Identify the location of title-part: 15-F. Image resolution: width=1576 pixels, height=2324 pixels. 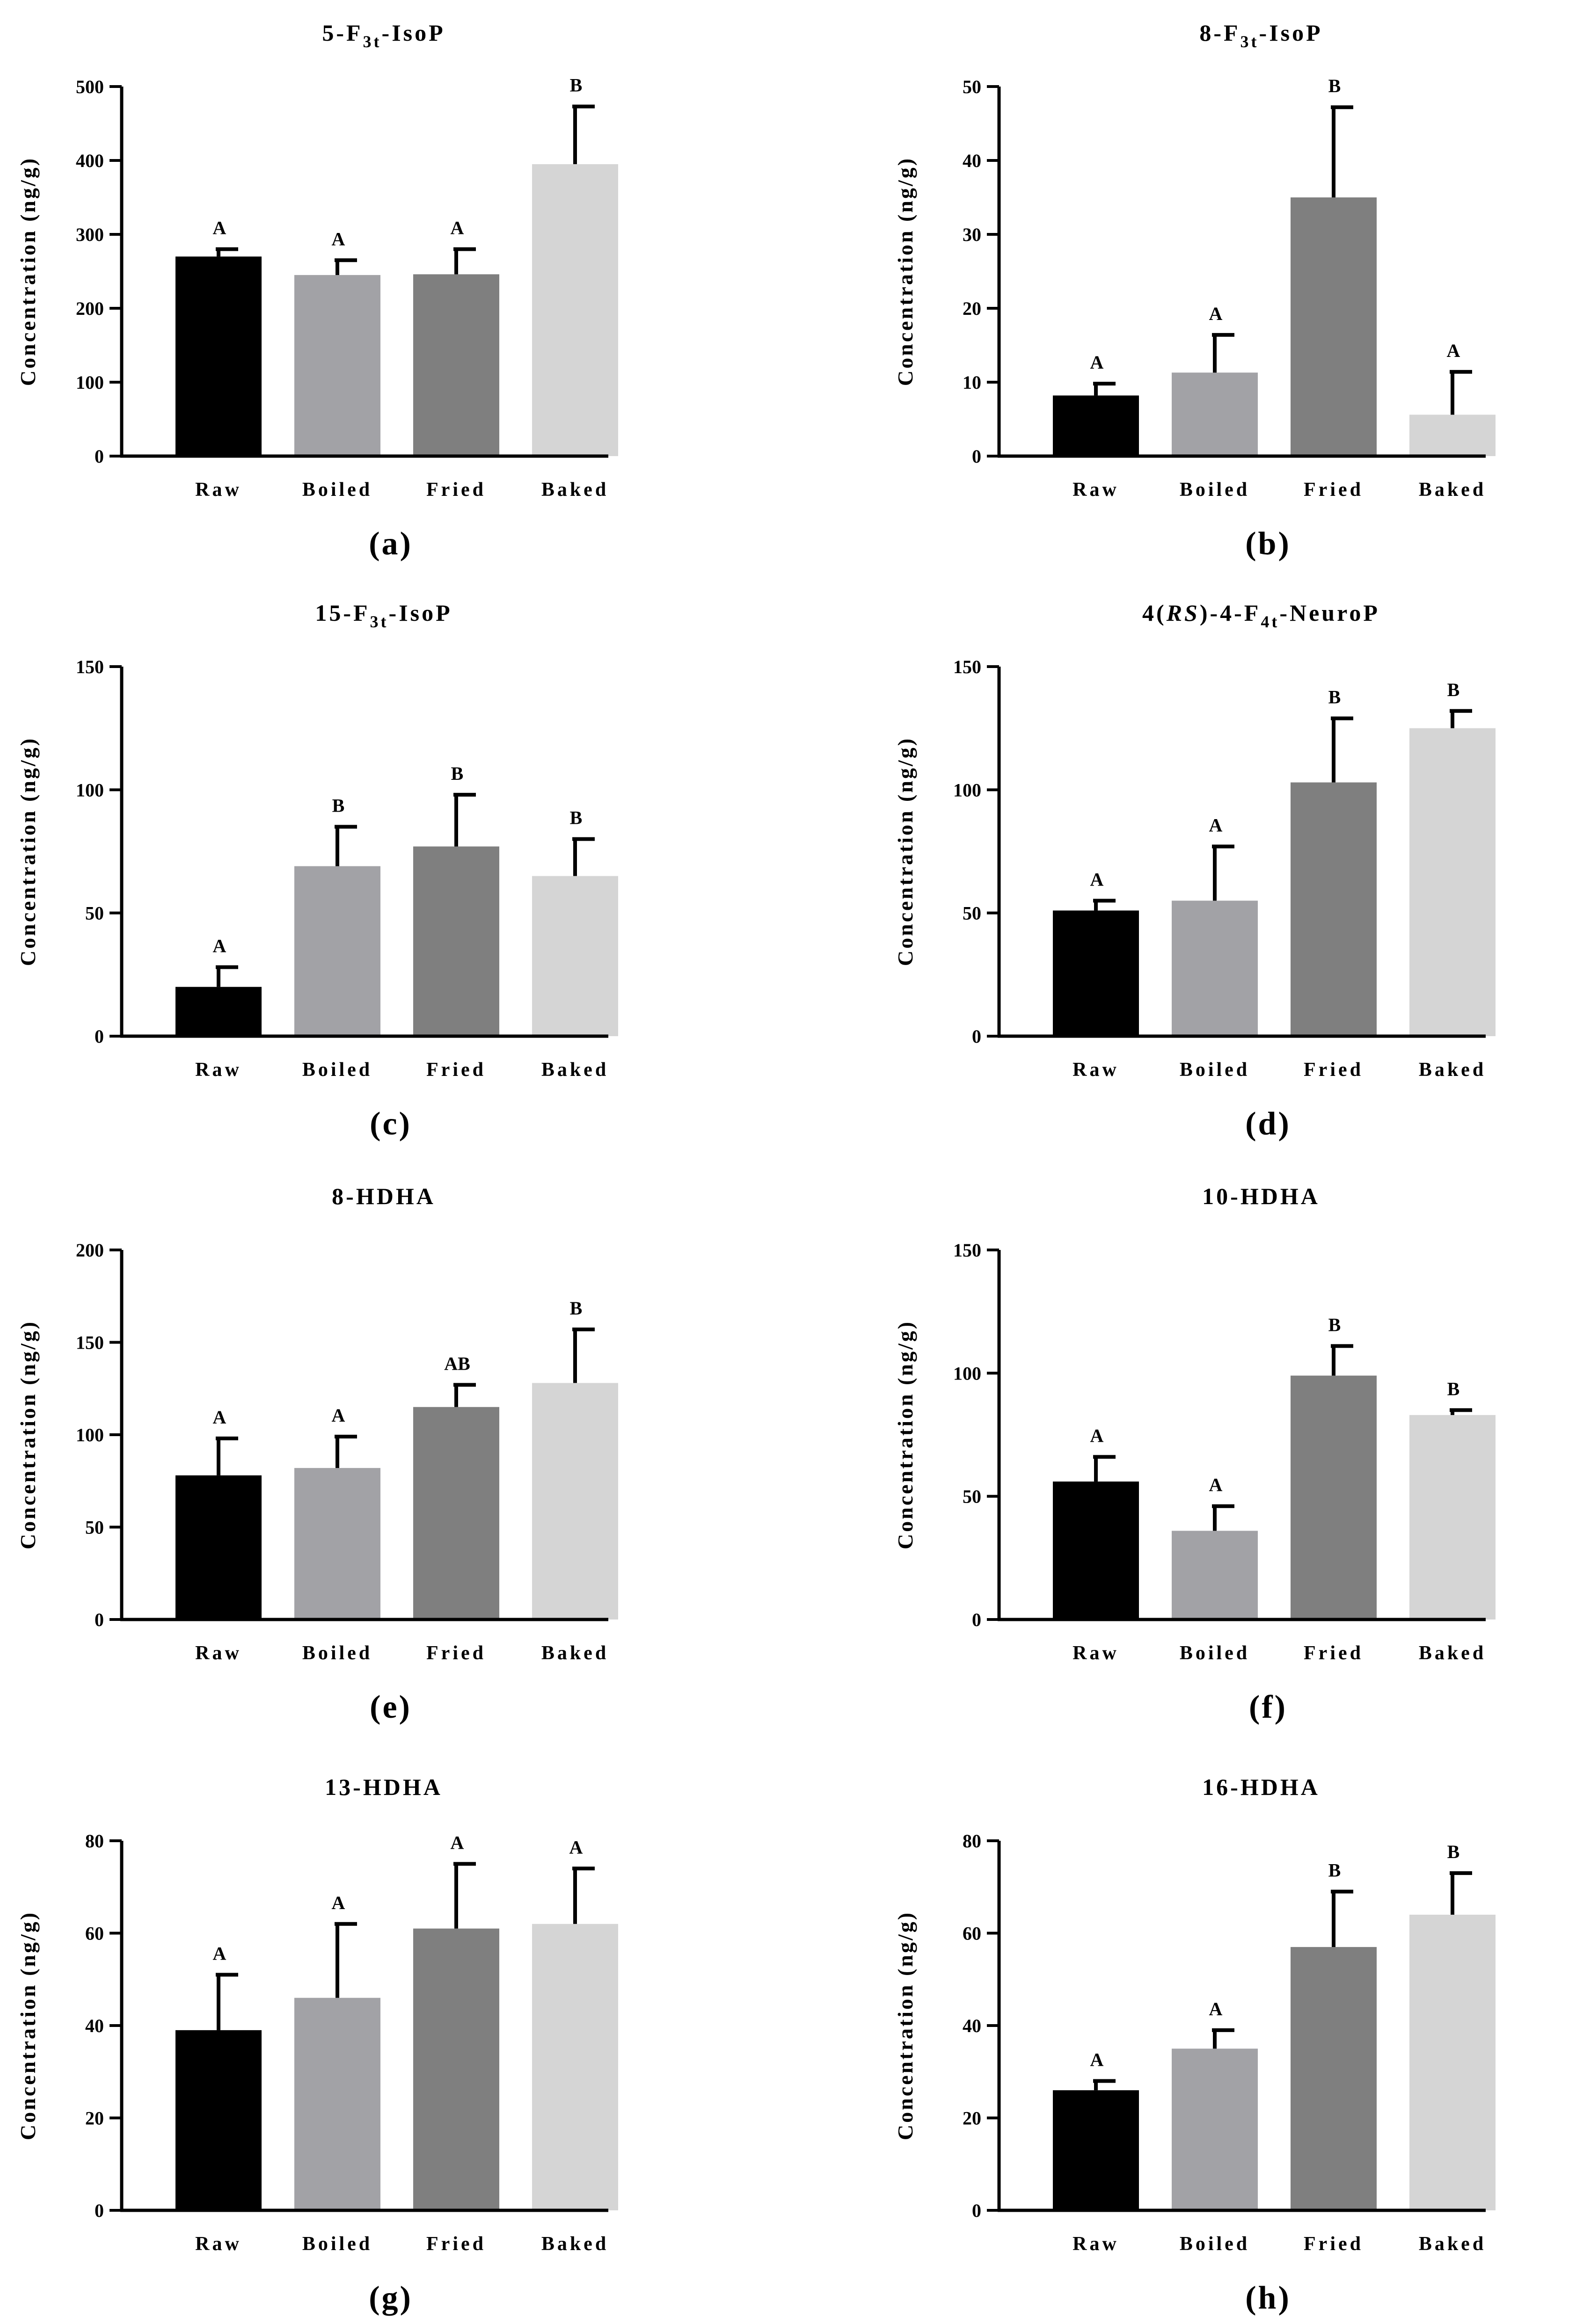
(342, 613).